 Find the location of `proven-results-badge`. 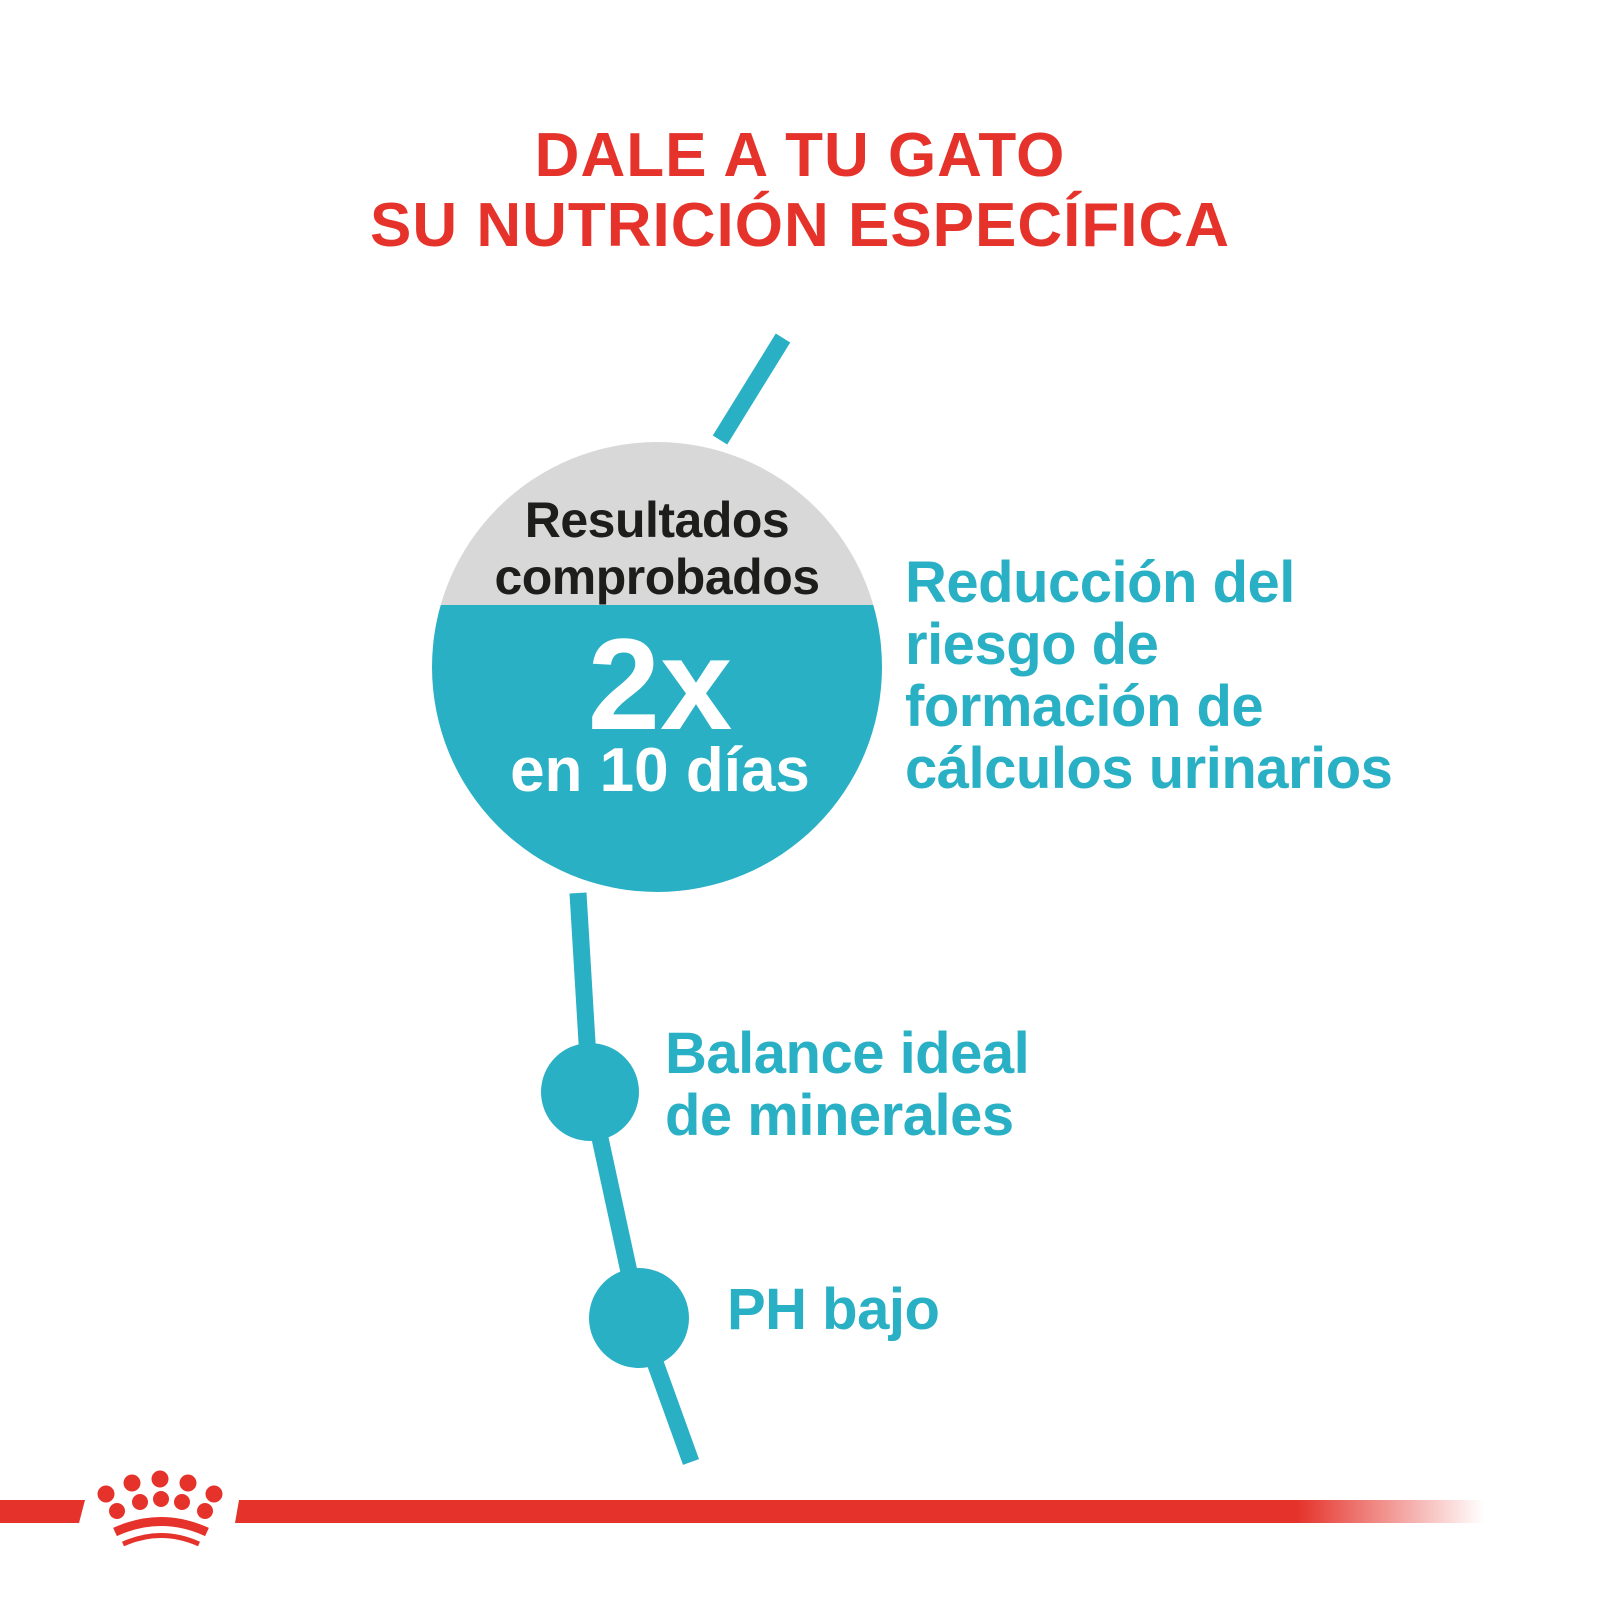

proven-results-badge is located at coordinates (657, 667).